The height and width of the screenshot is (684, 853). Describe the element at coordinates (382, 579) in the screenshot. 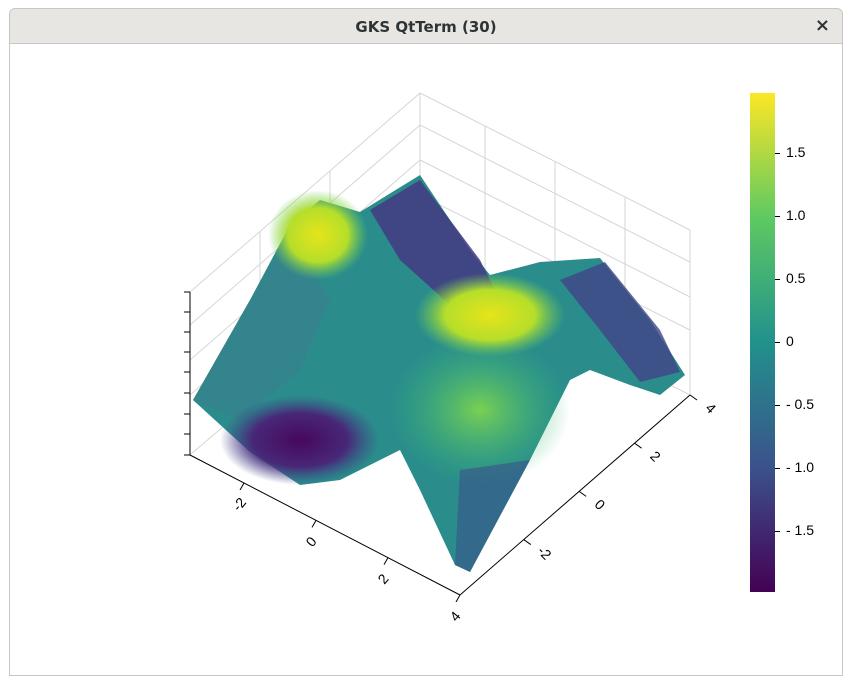

I see `x-tick-label: 2` at that location.